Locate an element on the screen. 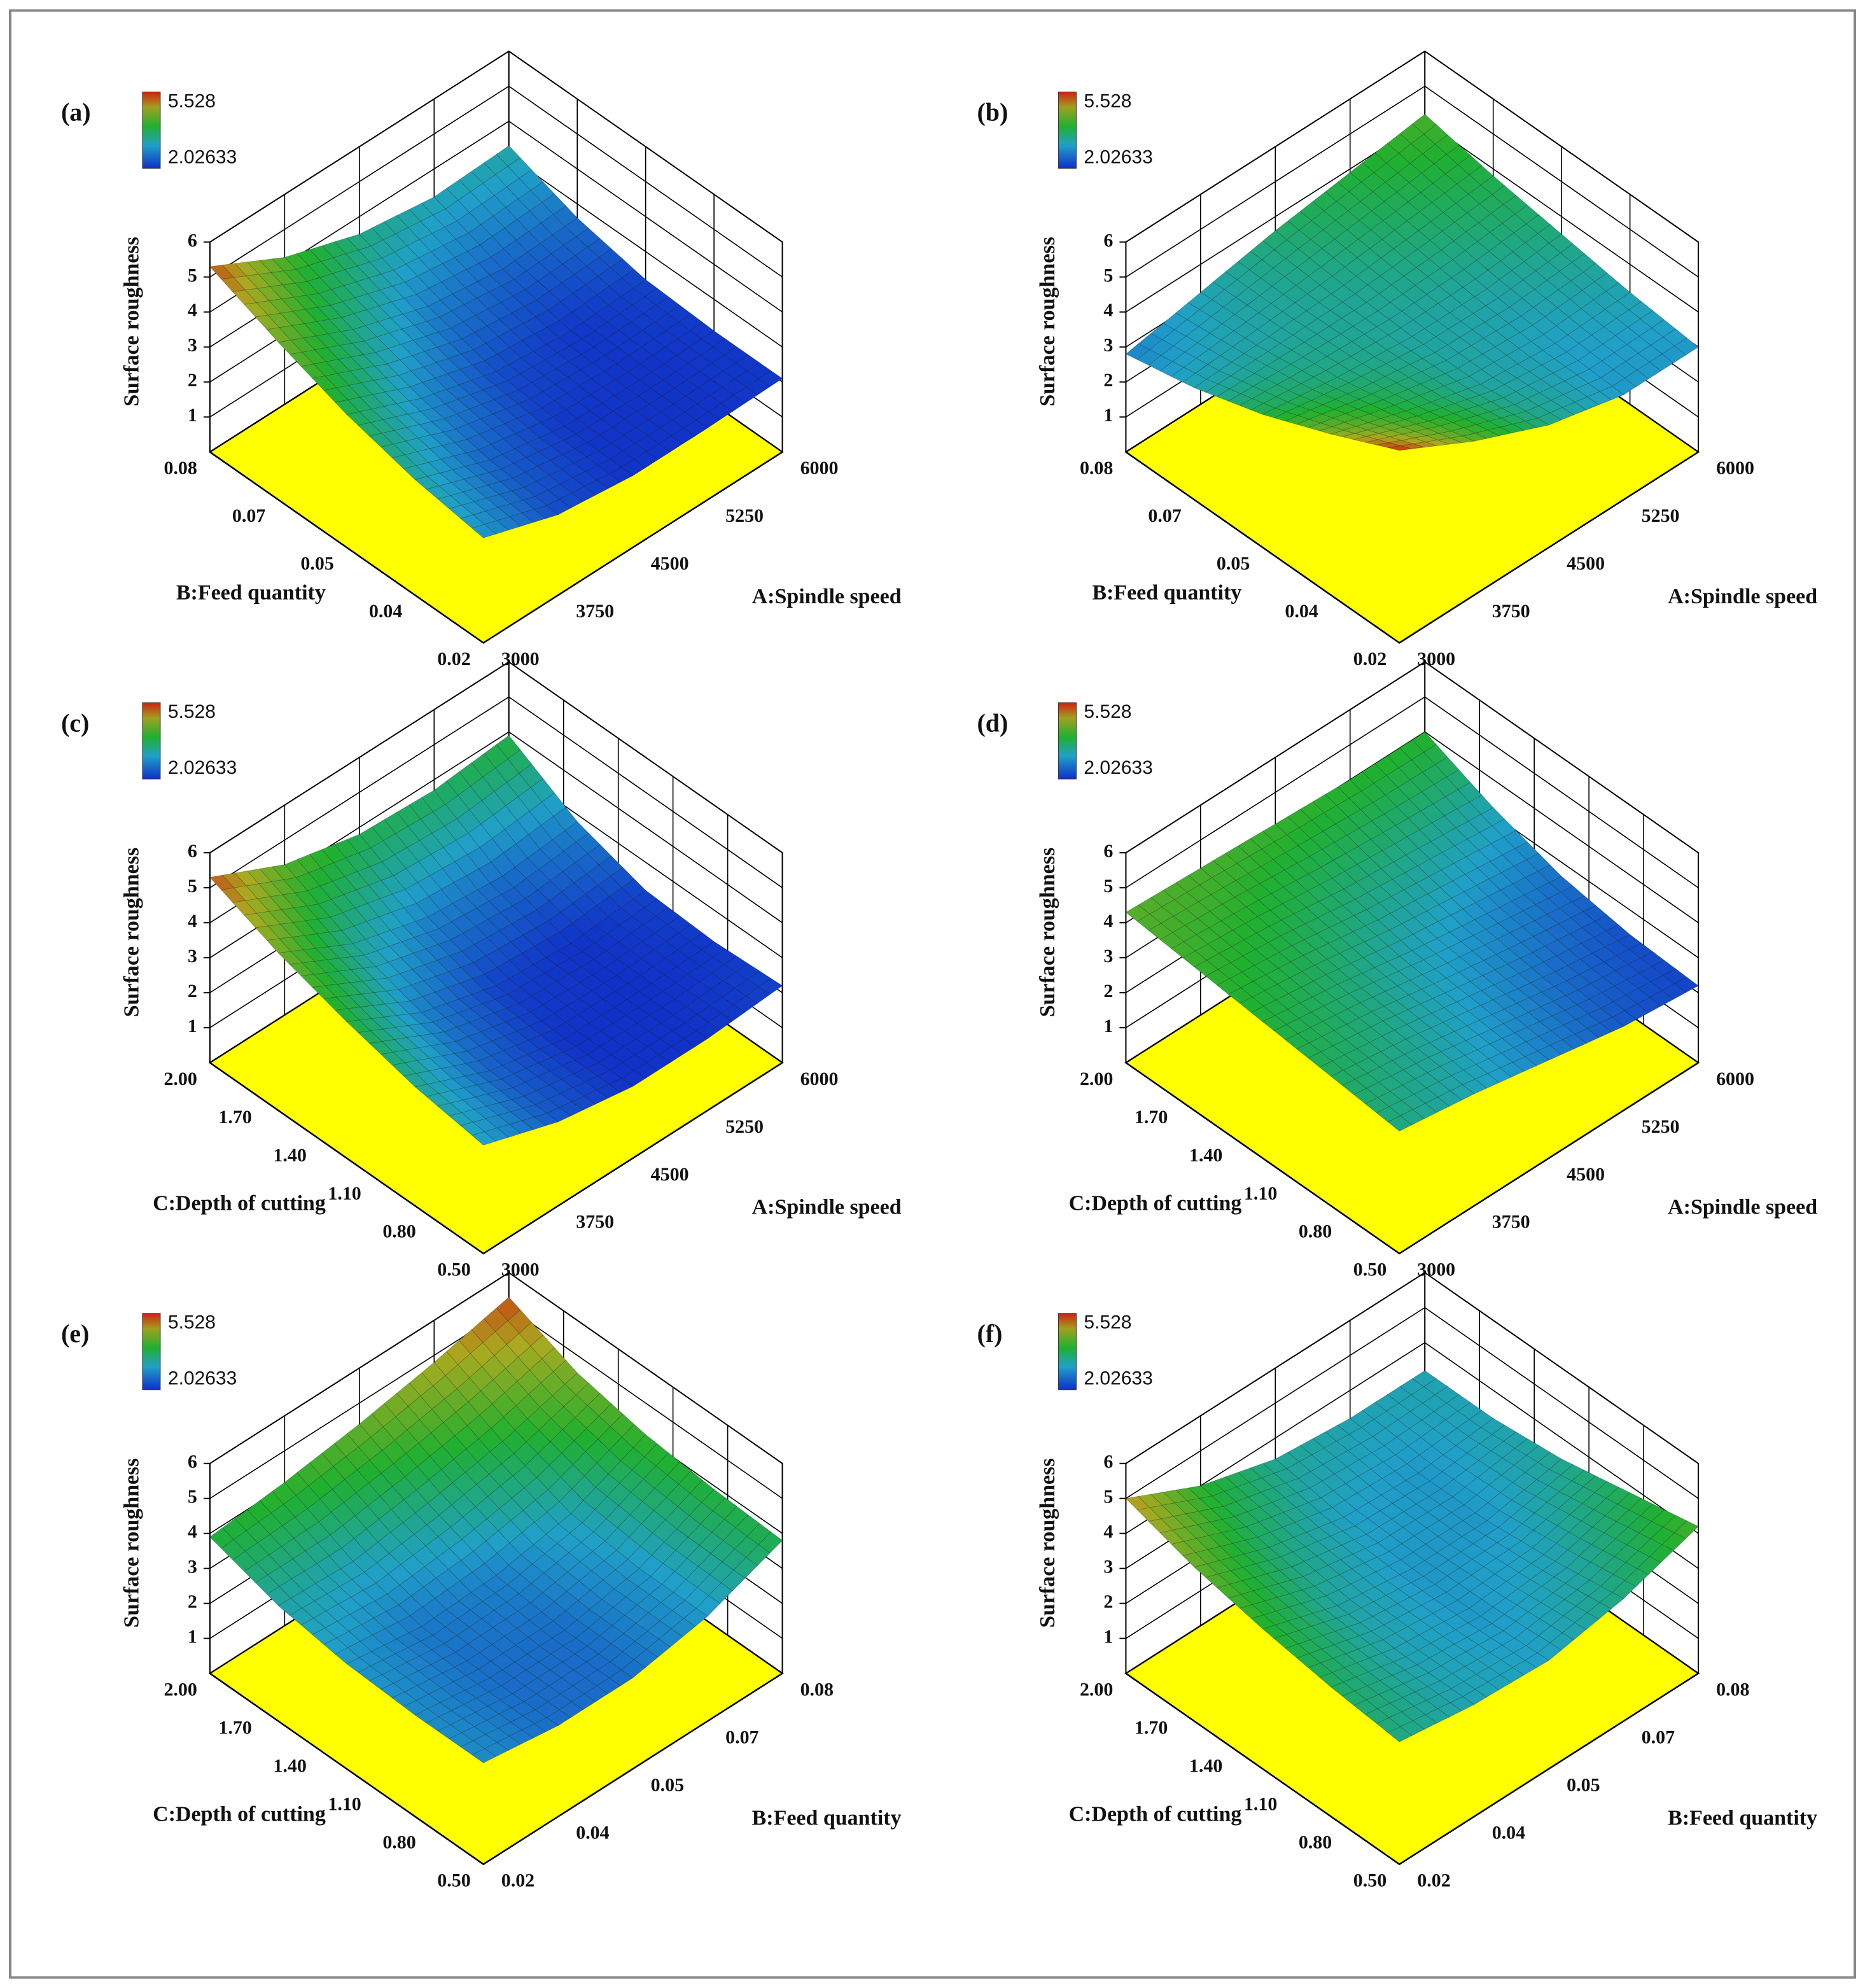 The height and width of the screenshot is (1988, 1865). x-tick-label: 3750 is located at coordinates (595, 611).